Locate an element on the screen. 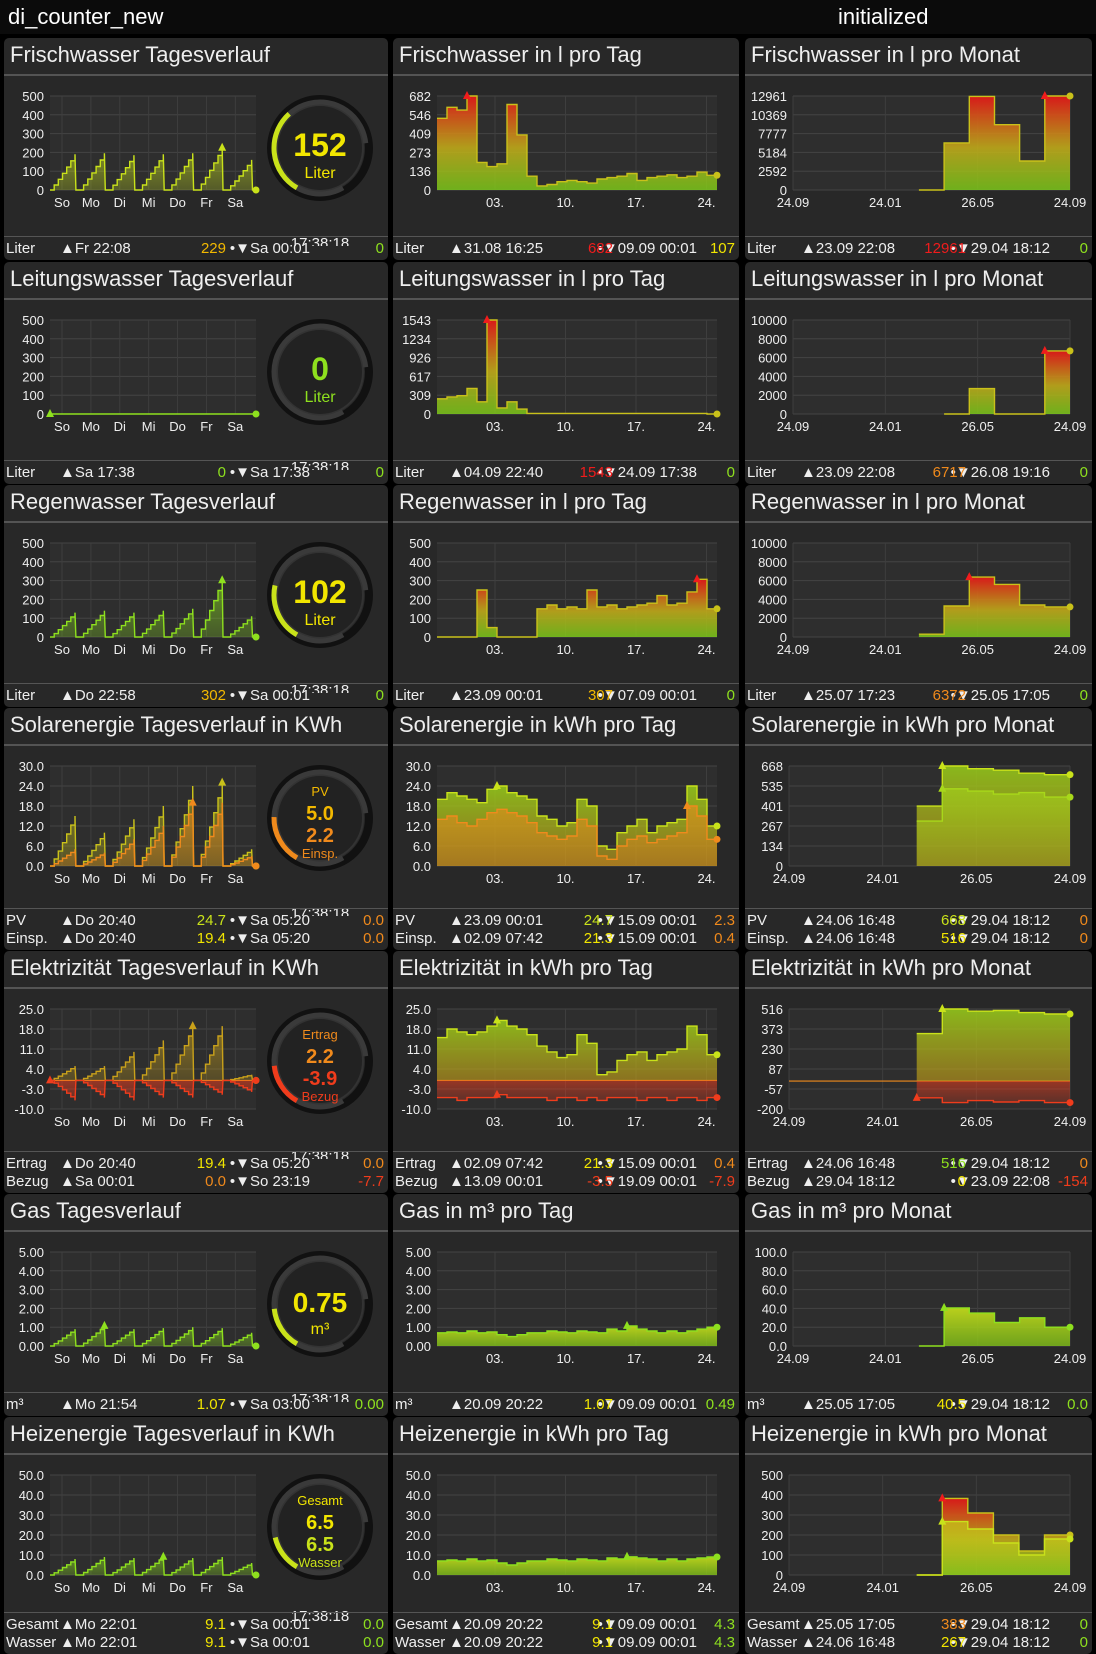 The image size is (1096, 1654). panel-title: Regenwasser Tagesverlauf is located at coordinates (142, 501).